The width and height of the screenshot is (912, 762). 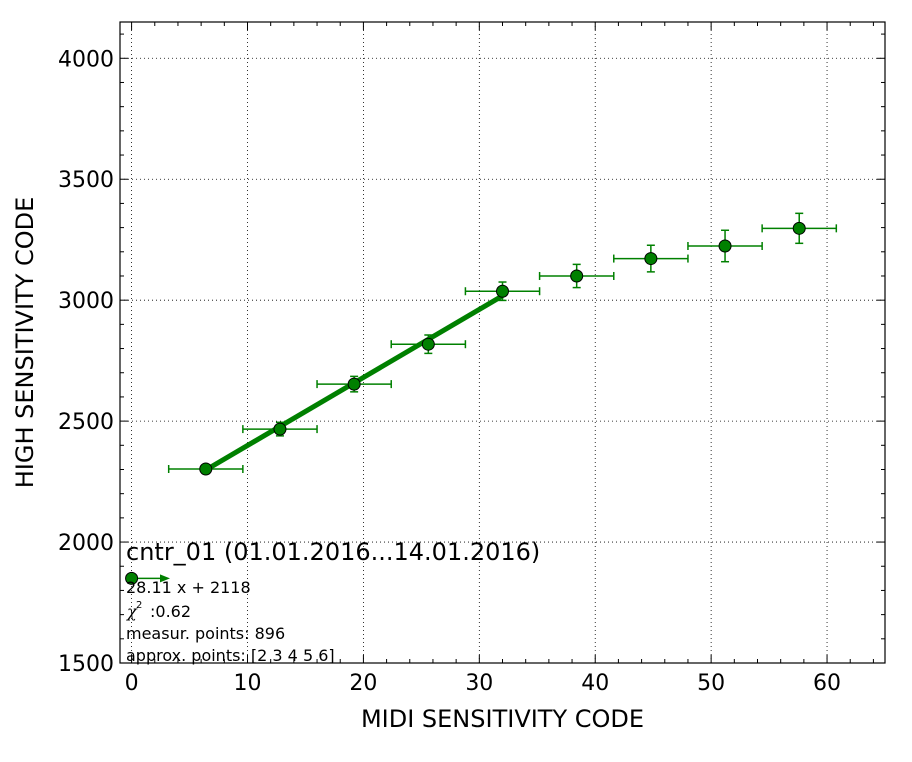 I want to click on y-tick-label: 2000, so click(x=86, y=543).